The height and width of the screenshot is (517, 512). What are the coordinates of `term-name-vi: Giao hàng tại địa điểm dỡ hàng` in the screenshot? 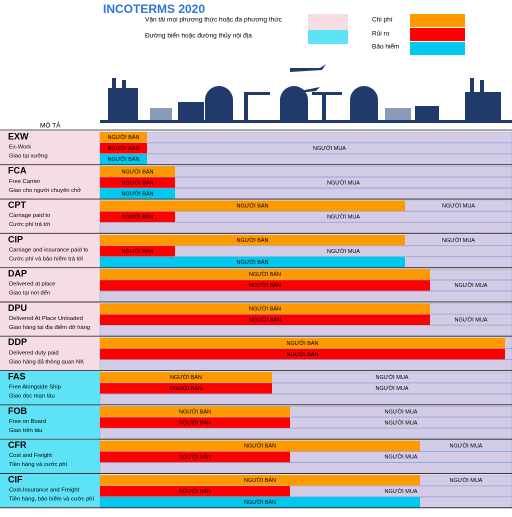 It's located at (49, 327).